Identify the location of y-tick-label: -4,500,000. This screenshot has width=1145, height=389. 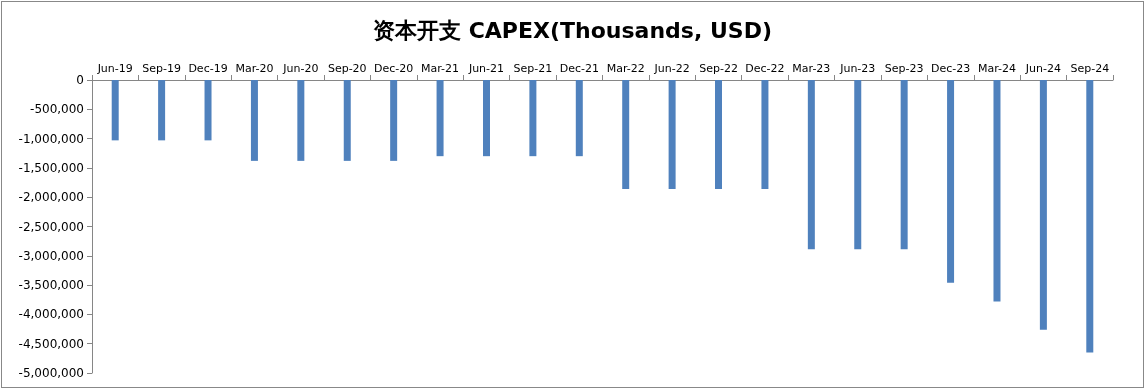
(51, 343).